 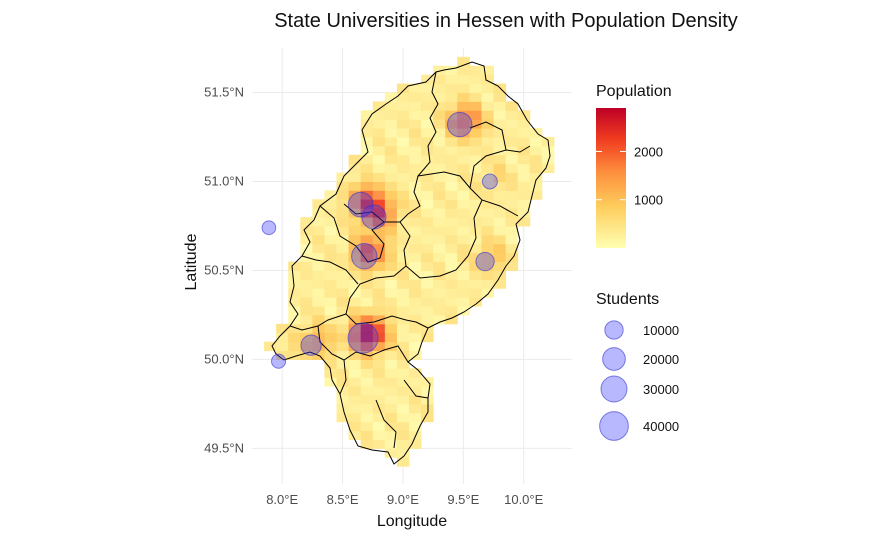 What do you see at coordinates (648, 151) in the screenshot?
I see `population-legend-label: 2000` at bounding box center [648, 151].